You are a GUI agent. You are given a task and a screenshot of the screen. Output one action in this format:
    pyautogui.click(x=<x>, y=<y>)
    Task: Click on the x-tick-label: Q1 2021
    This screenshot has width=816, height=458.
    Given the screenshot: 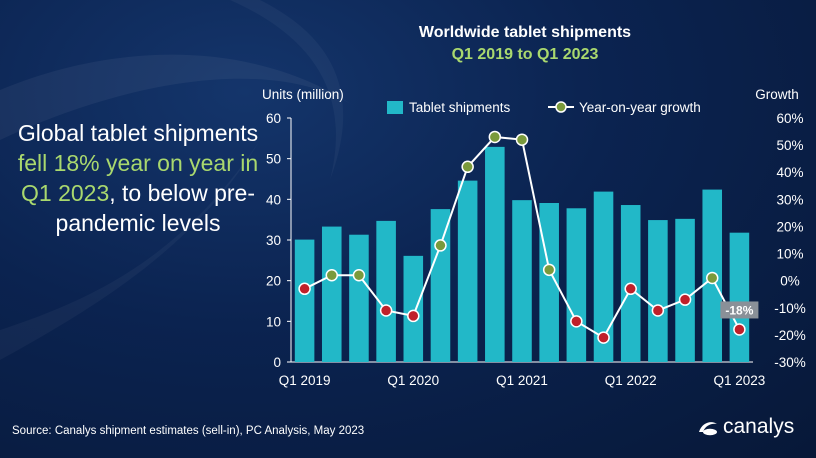 What is the action you would take?
    pyautogui.click(x=522, y=380)
    